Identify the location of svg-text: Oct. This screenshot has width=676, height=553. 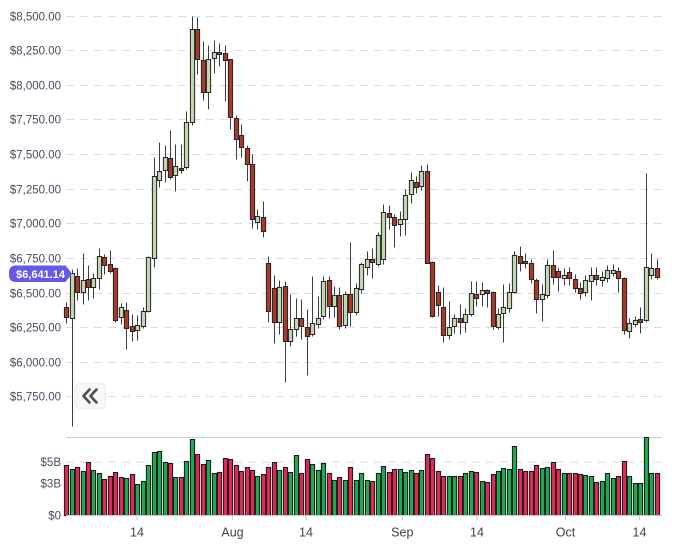
(566, 533).